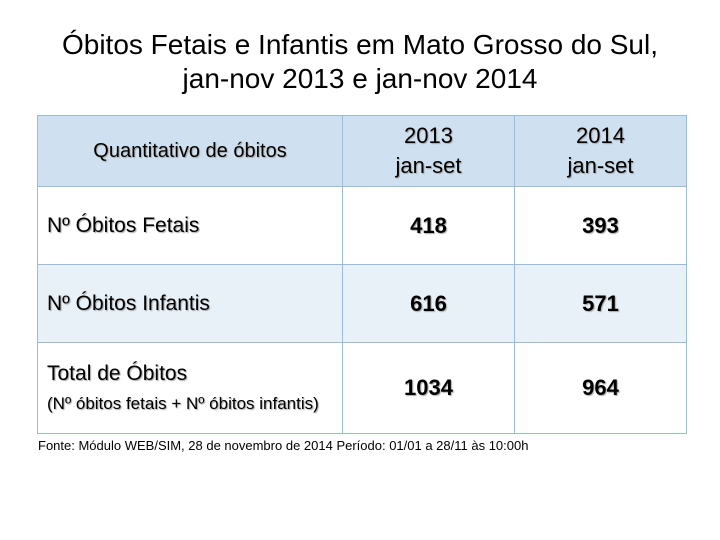 This screenshot has height=540, width=720. Describe the element at coordinates (600, 135) in the screenshot. I see `header-2014-year: 2014` at that location.